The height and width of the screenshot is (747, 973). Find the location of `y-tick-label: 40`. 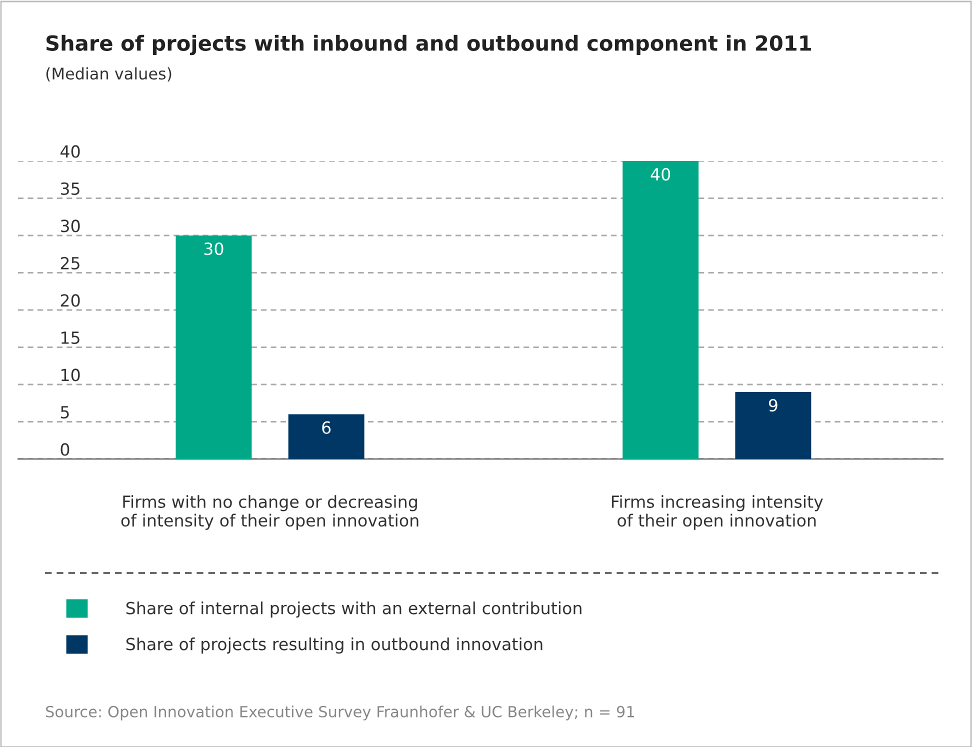

y-tick-label: 40 is located at coordinates (70, 151).